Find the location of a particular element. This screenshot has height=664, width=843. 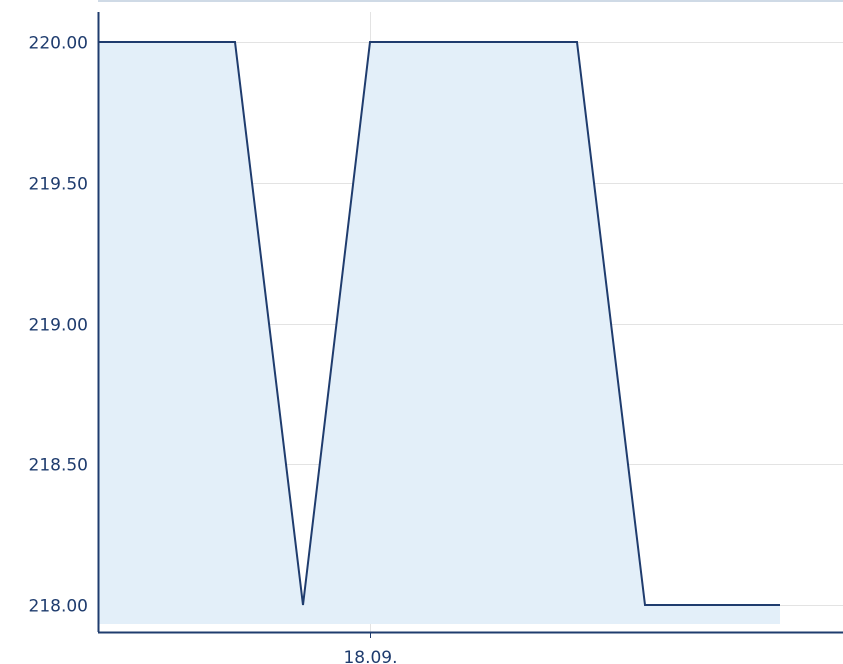

y-tick-label: 220.00 is located at coordinates (58, 44).